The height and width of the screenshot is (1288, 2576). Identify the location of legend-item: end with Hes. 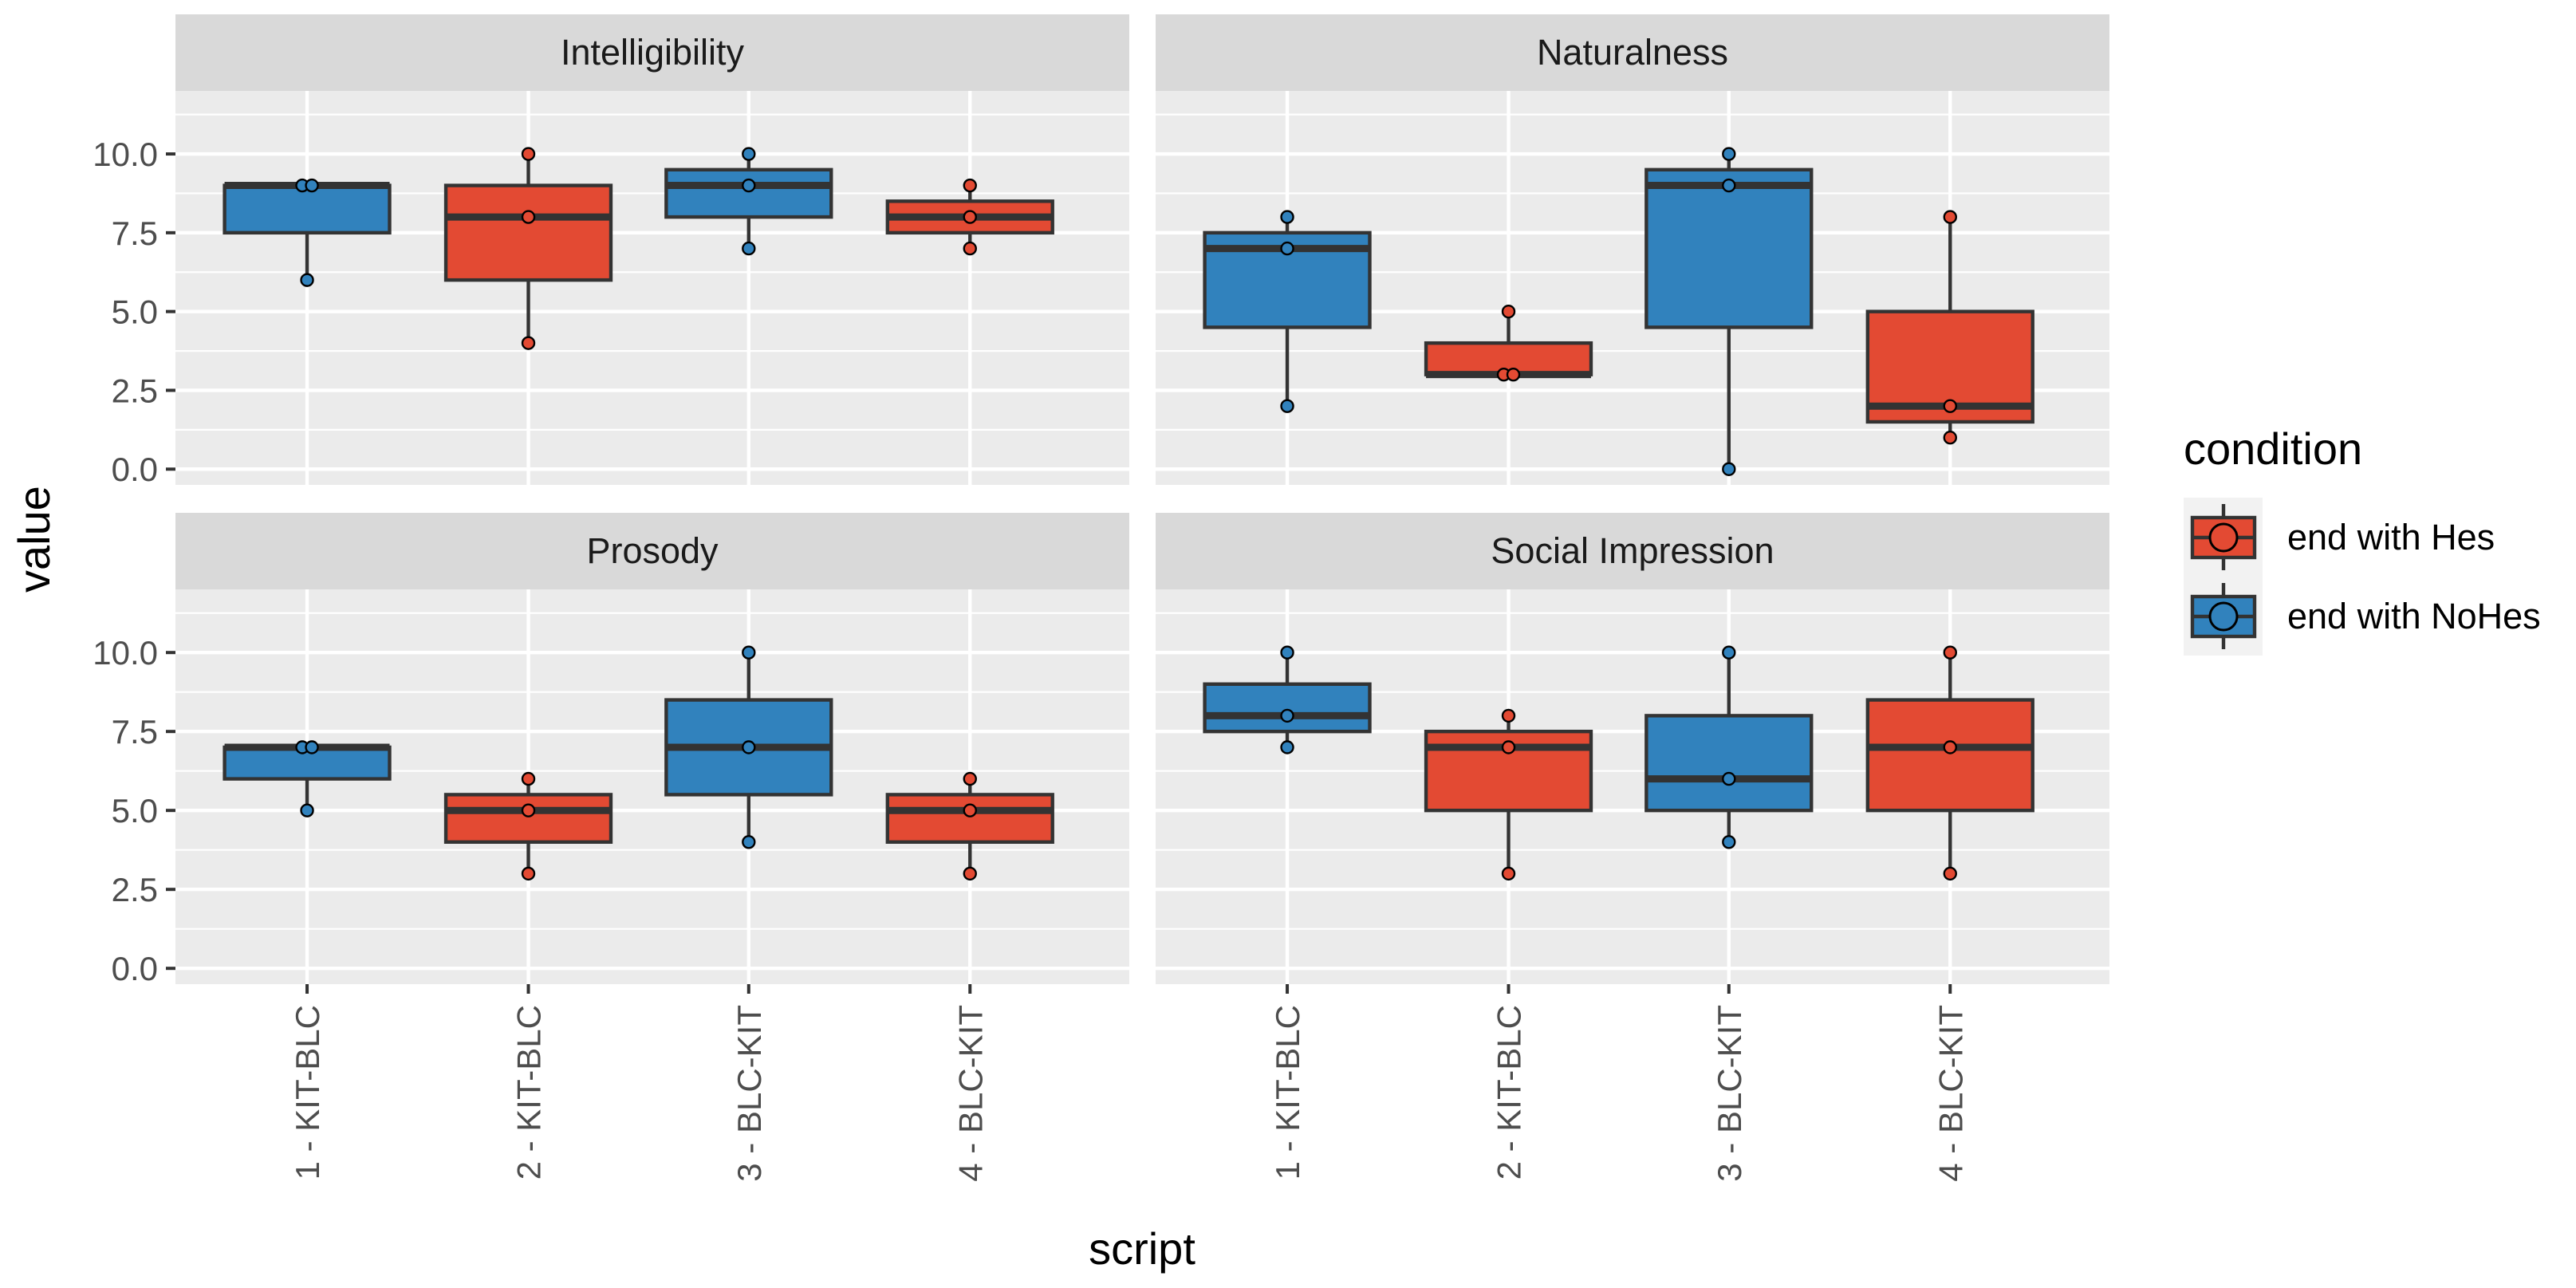
(2339, 537).